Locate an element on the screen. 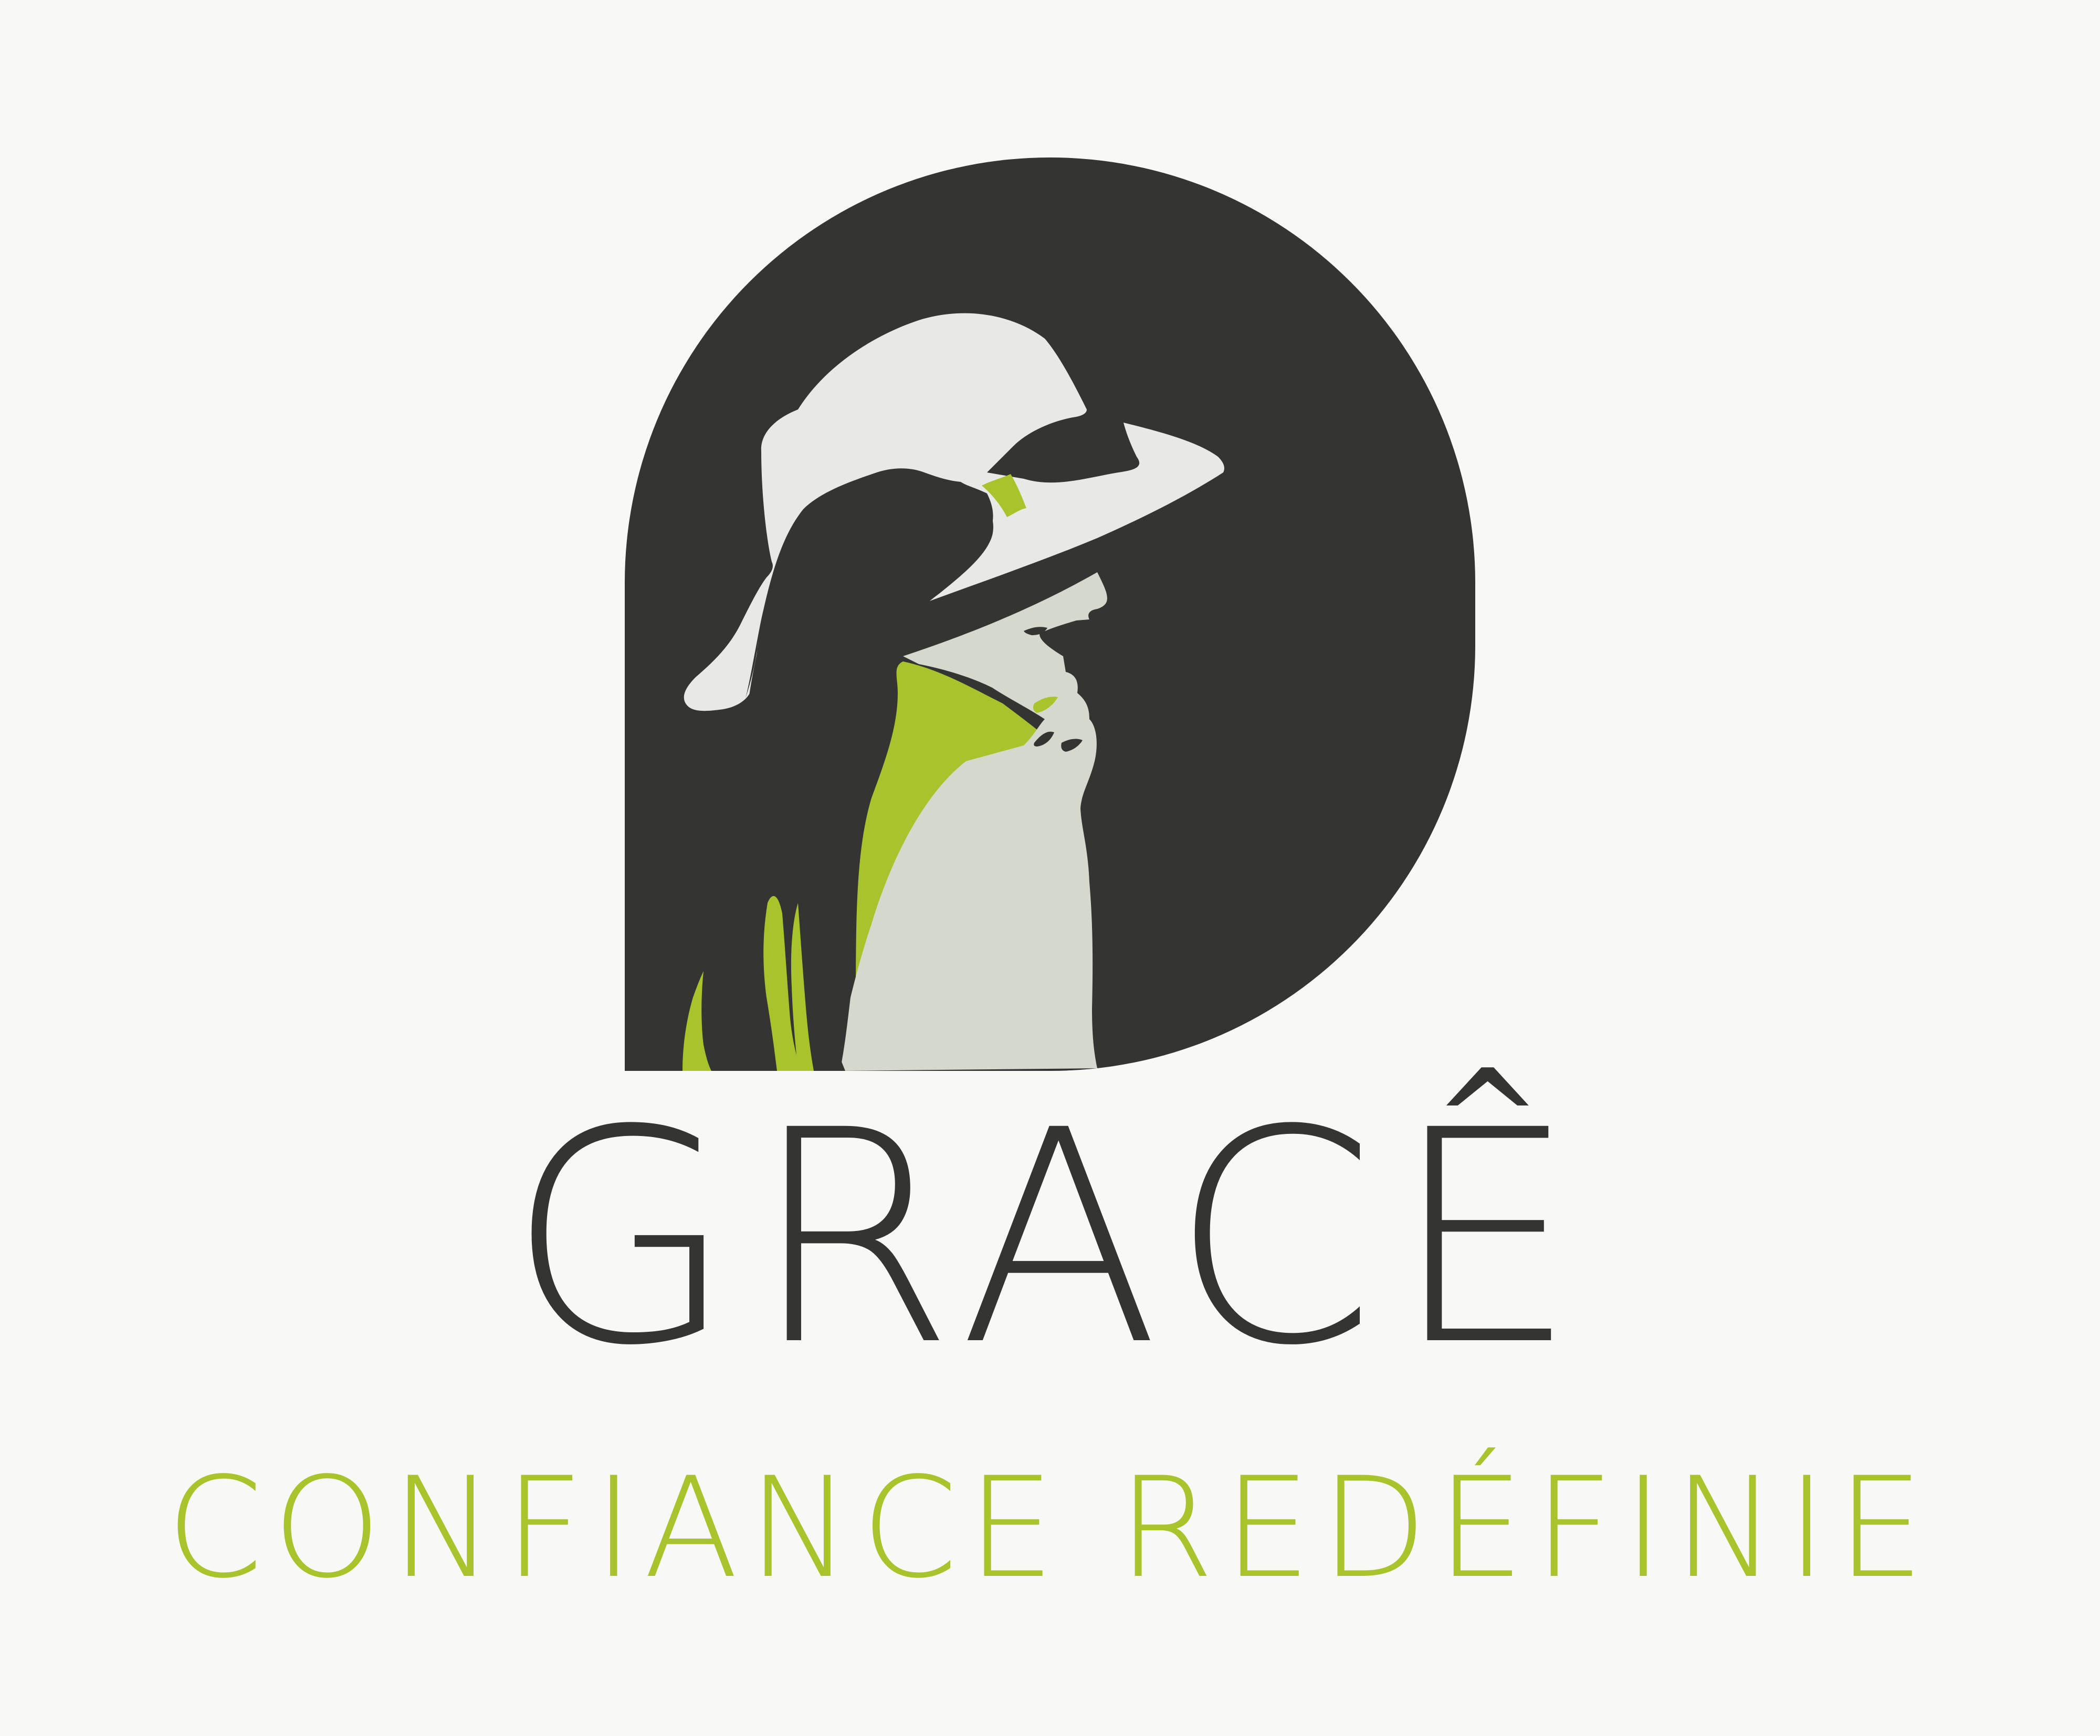 This screenshot has width=2100, height=1736. hand-detail is located at coordinates (1045, 705).